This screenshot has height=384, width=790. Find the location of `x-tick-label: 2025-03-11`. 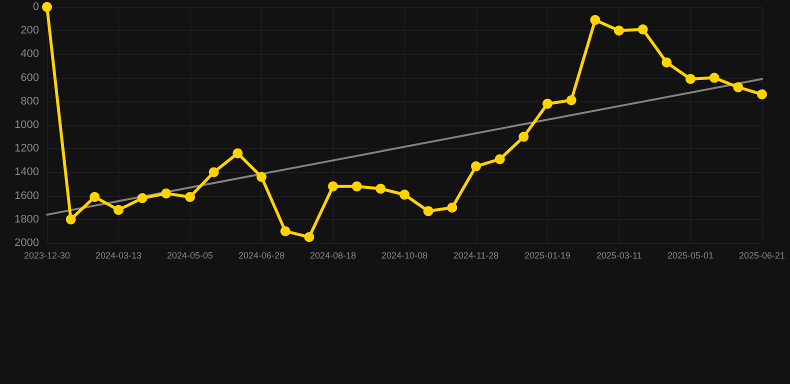

x-tick-label: 2025-03-11 is located at coordinates (619, 255).